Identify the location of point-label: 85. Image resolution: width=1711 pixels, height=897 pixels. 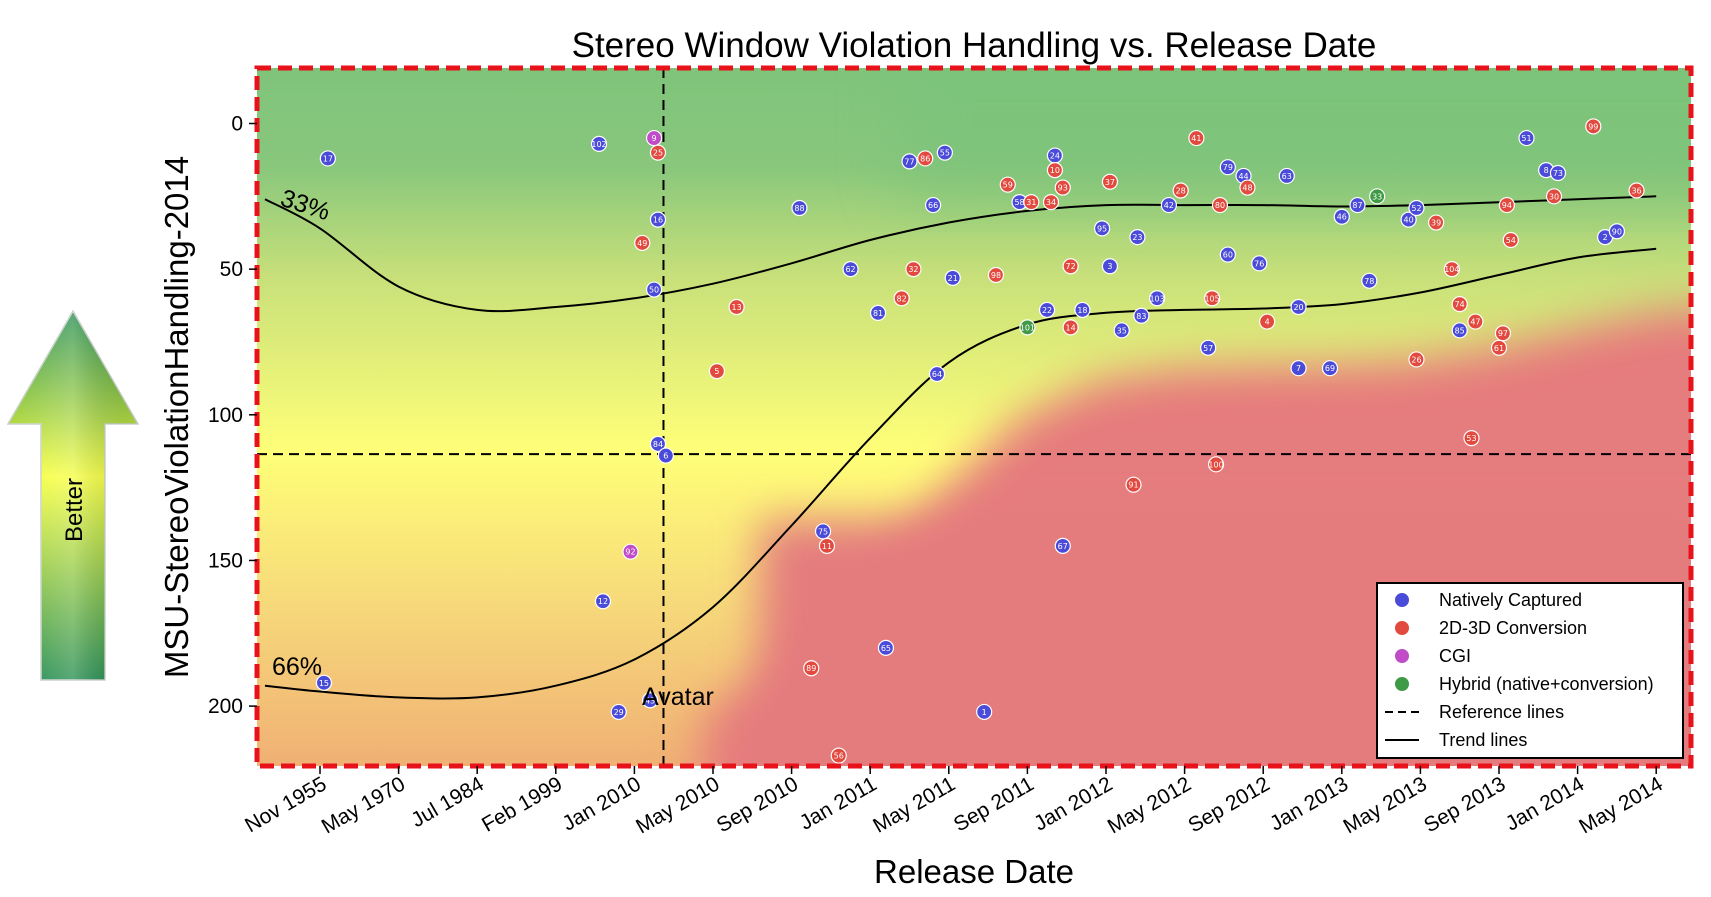
(1460, 330).